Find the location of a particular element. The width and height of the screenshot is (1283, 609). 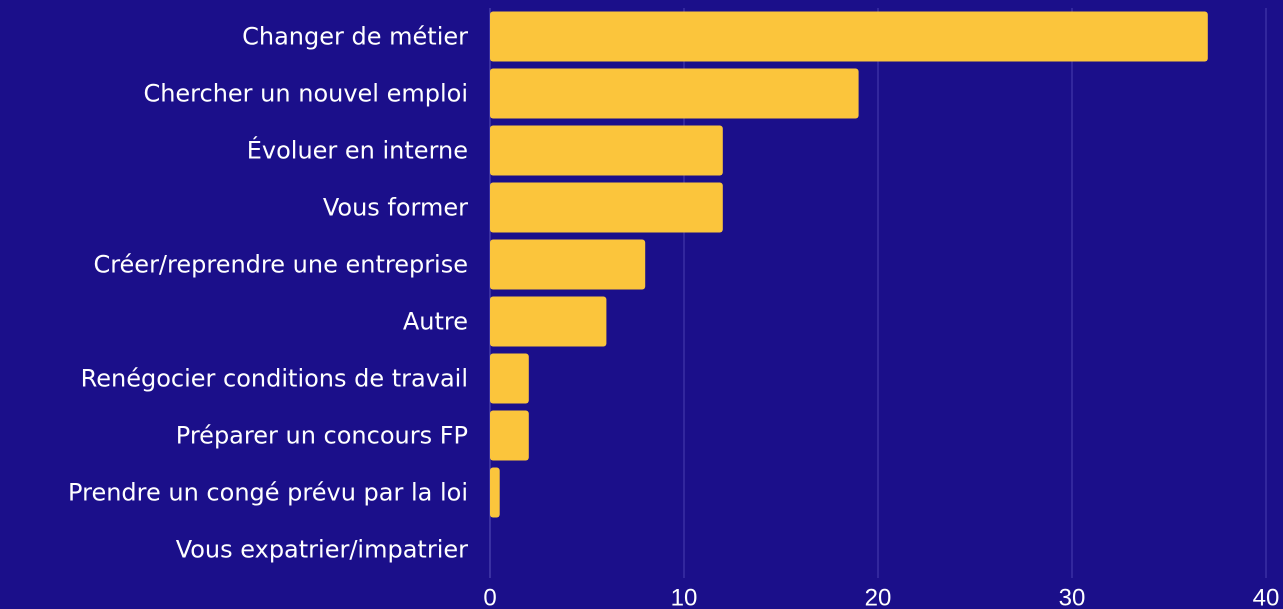

y-tick-label: Vous expatrier/impatrier is located at coordinates (322, 550).